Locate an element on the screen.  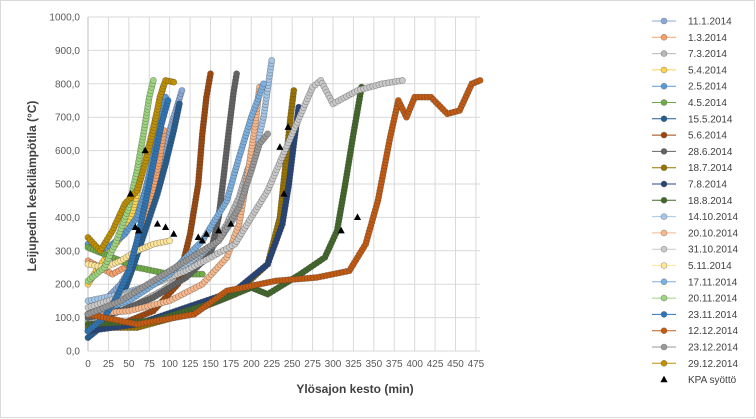
y-tick-label: 100,0 is located at coordinates (67, 318).